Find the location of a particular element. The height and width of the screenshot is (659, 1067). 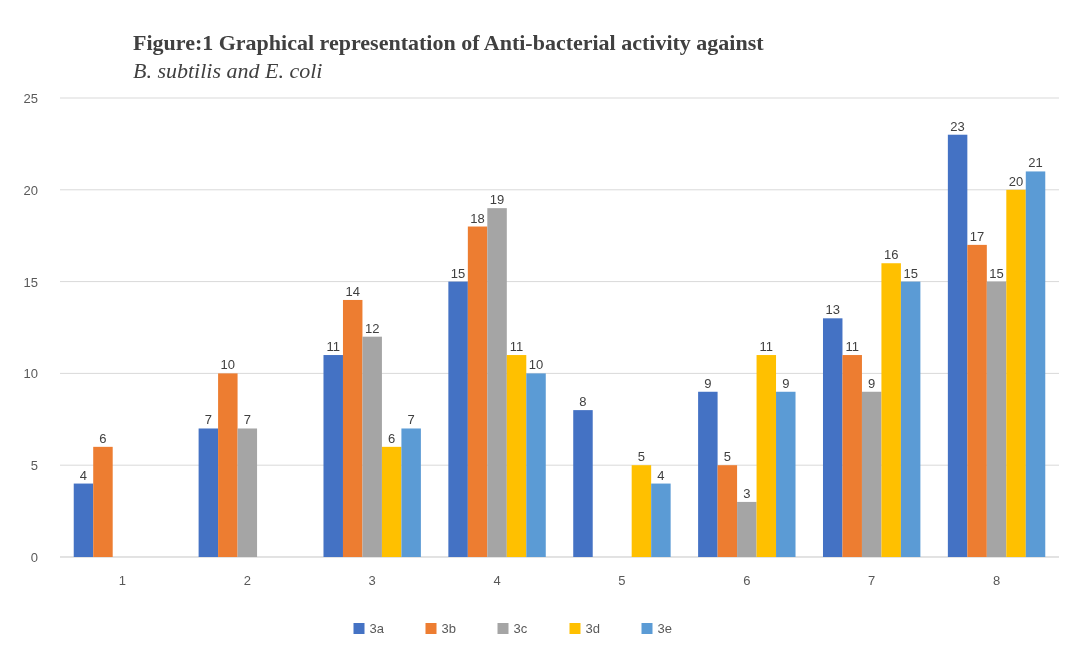

y-tick-label: 10 is located at coordinates (30, 374).